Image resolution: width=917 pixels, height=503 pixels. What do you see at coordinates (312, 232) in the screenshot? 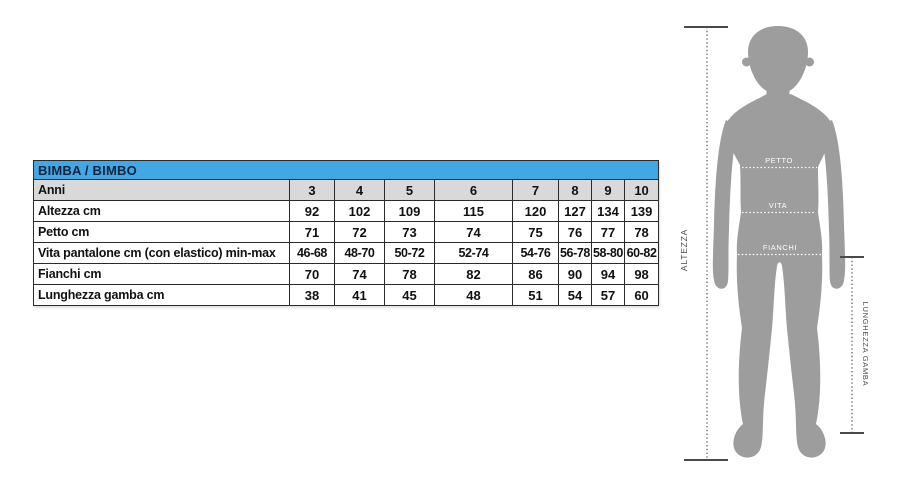
I see `value-cell: 71` at bounding box center [312, 232].